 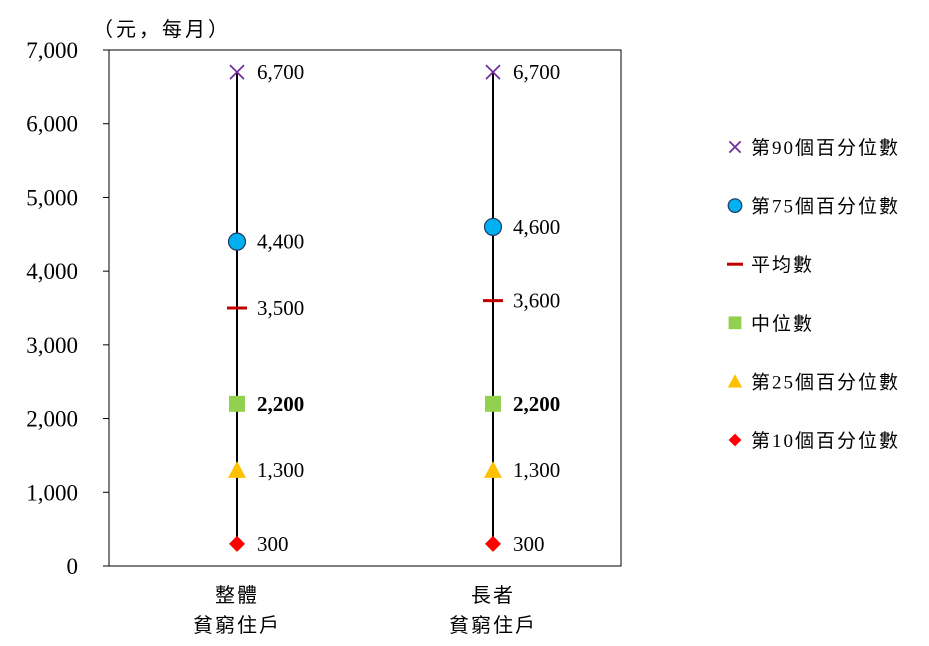 What do you see at coordinates (52, 50) in the screenshot?
I see `y-tick-label: 7,000` at bounding box center [52, 50].